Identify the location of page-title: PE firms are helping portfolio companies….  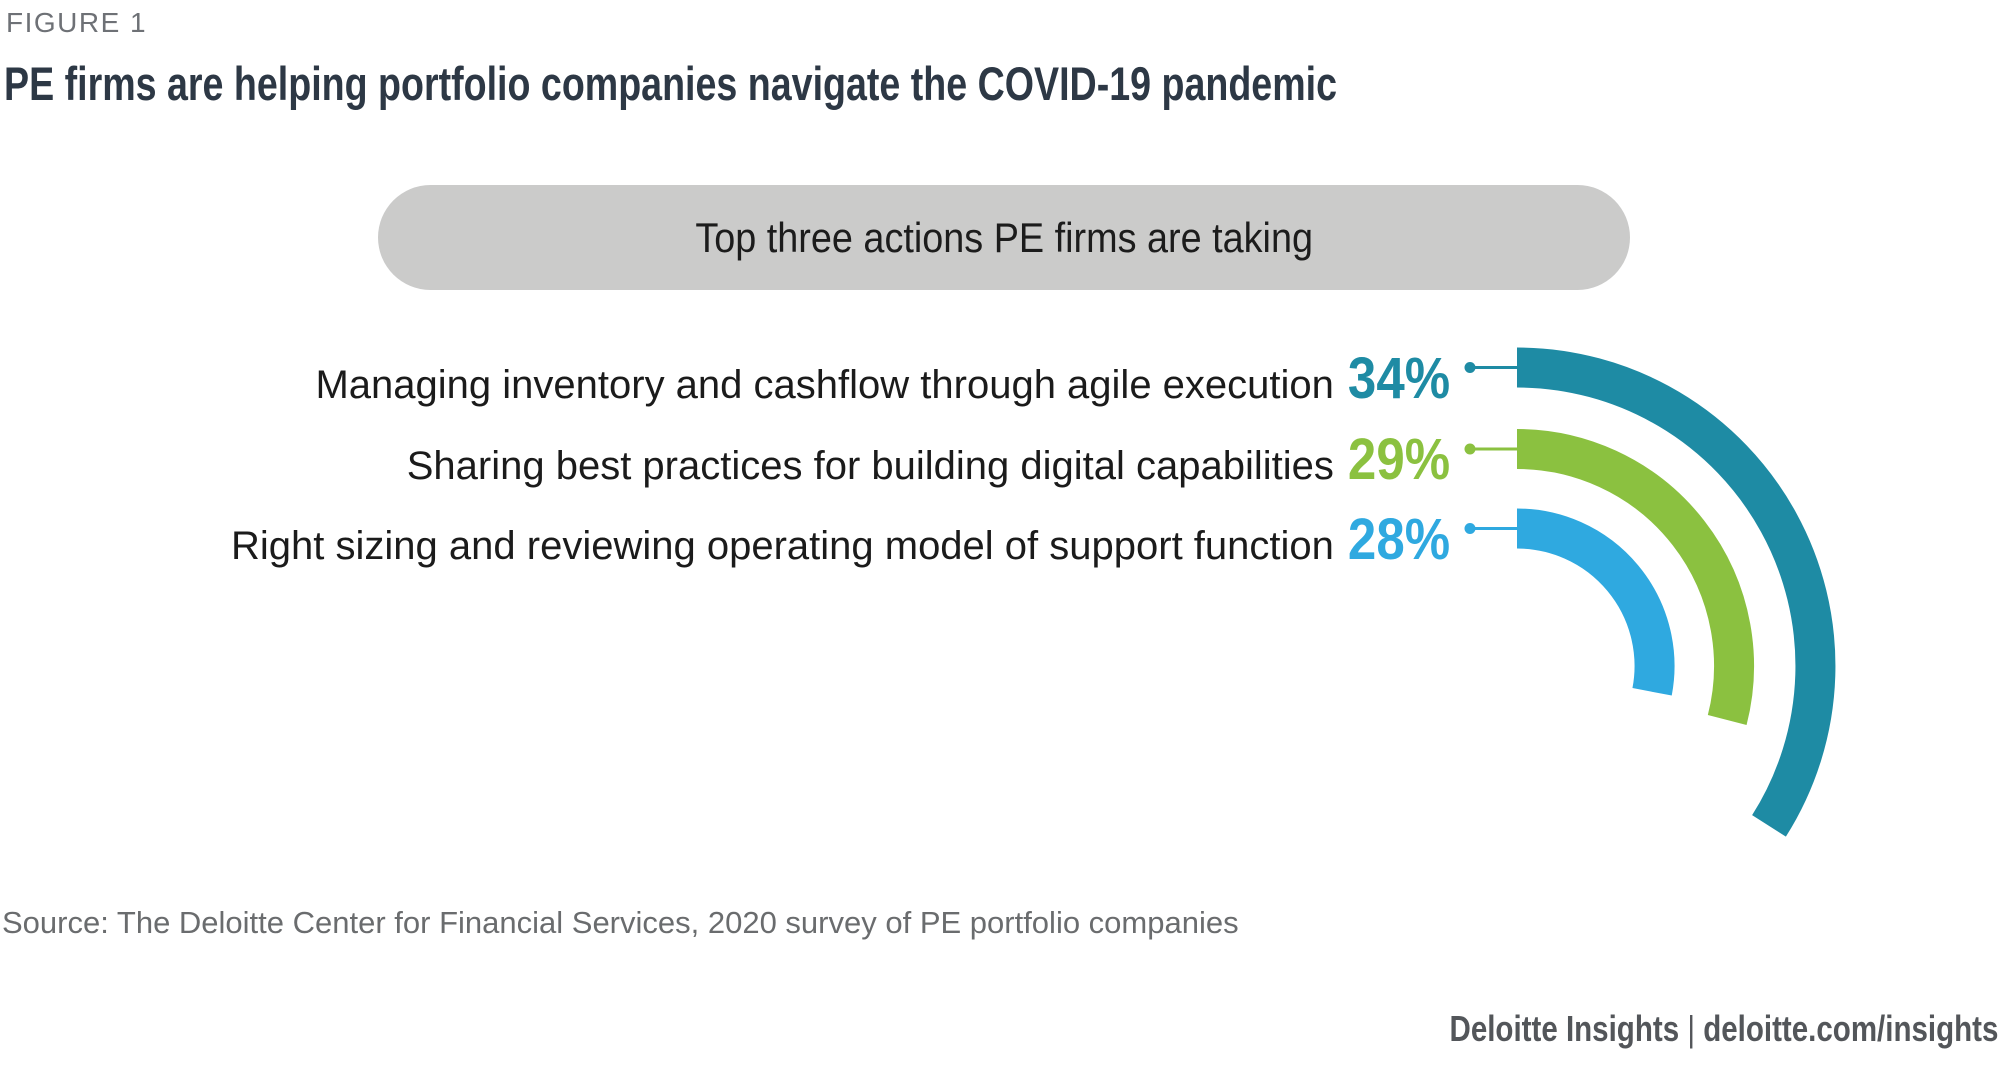
(671, 83).